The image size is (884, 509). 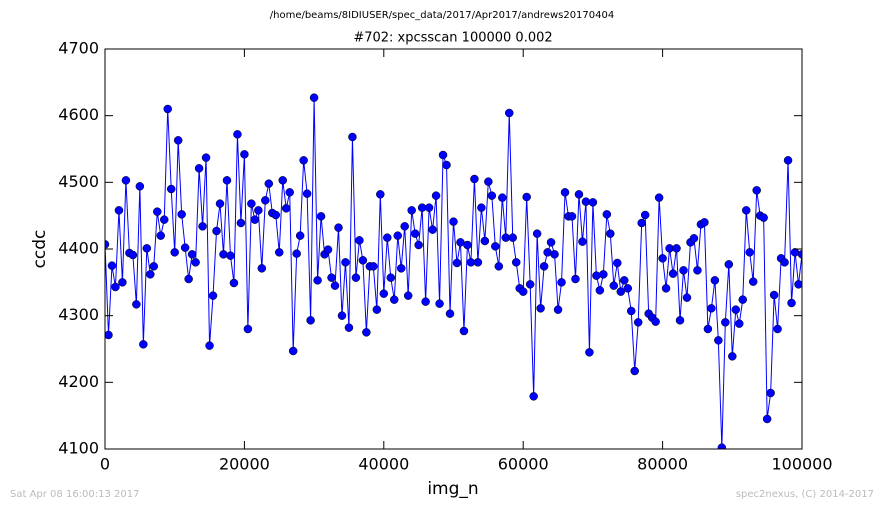 What do you see at coordinates (78, 181) in the screenshot?
I see `y-tick-label: 4500` at bounding box center [78, 181].